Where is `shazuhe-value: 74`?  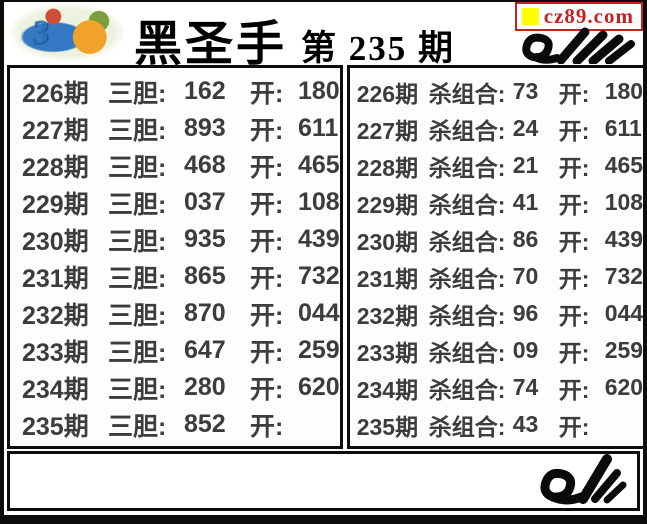 shazuhe-value: 74 is located at coordinates (525, 387).